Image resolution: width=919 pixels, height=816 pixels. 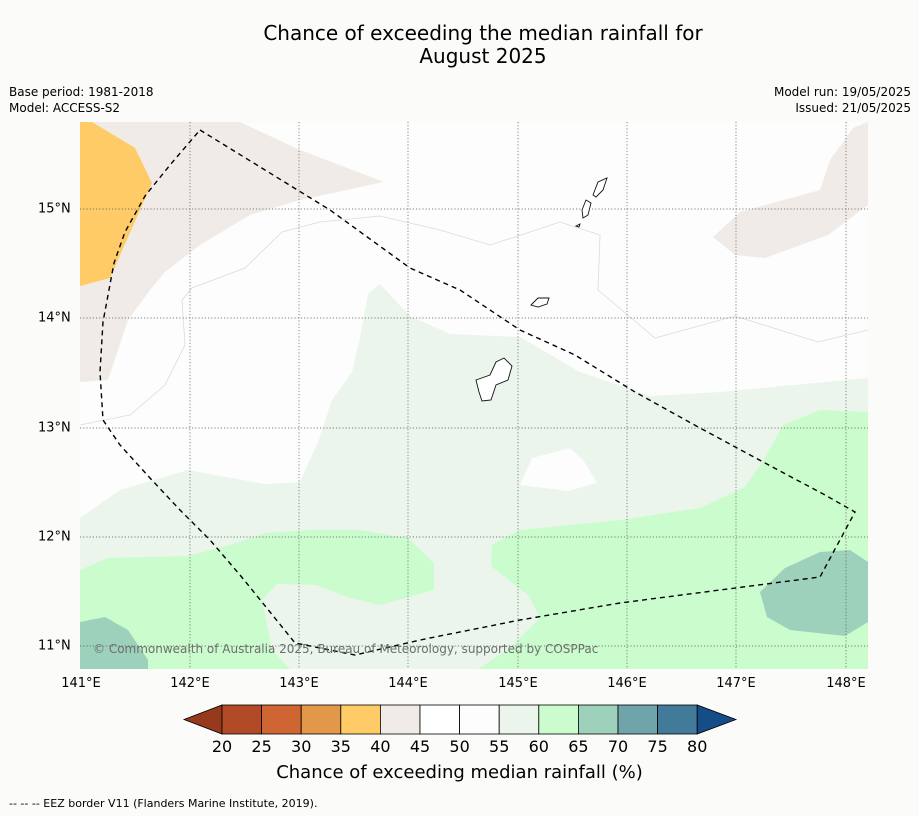 I want to click on guam-island, so click(x=494, y=379).